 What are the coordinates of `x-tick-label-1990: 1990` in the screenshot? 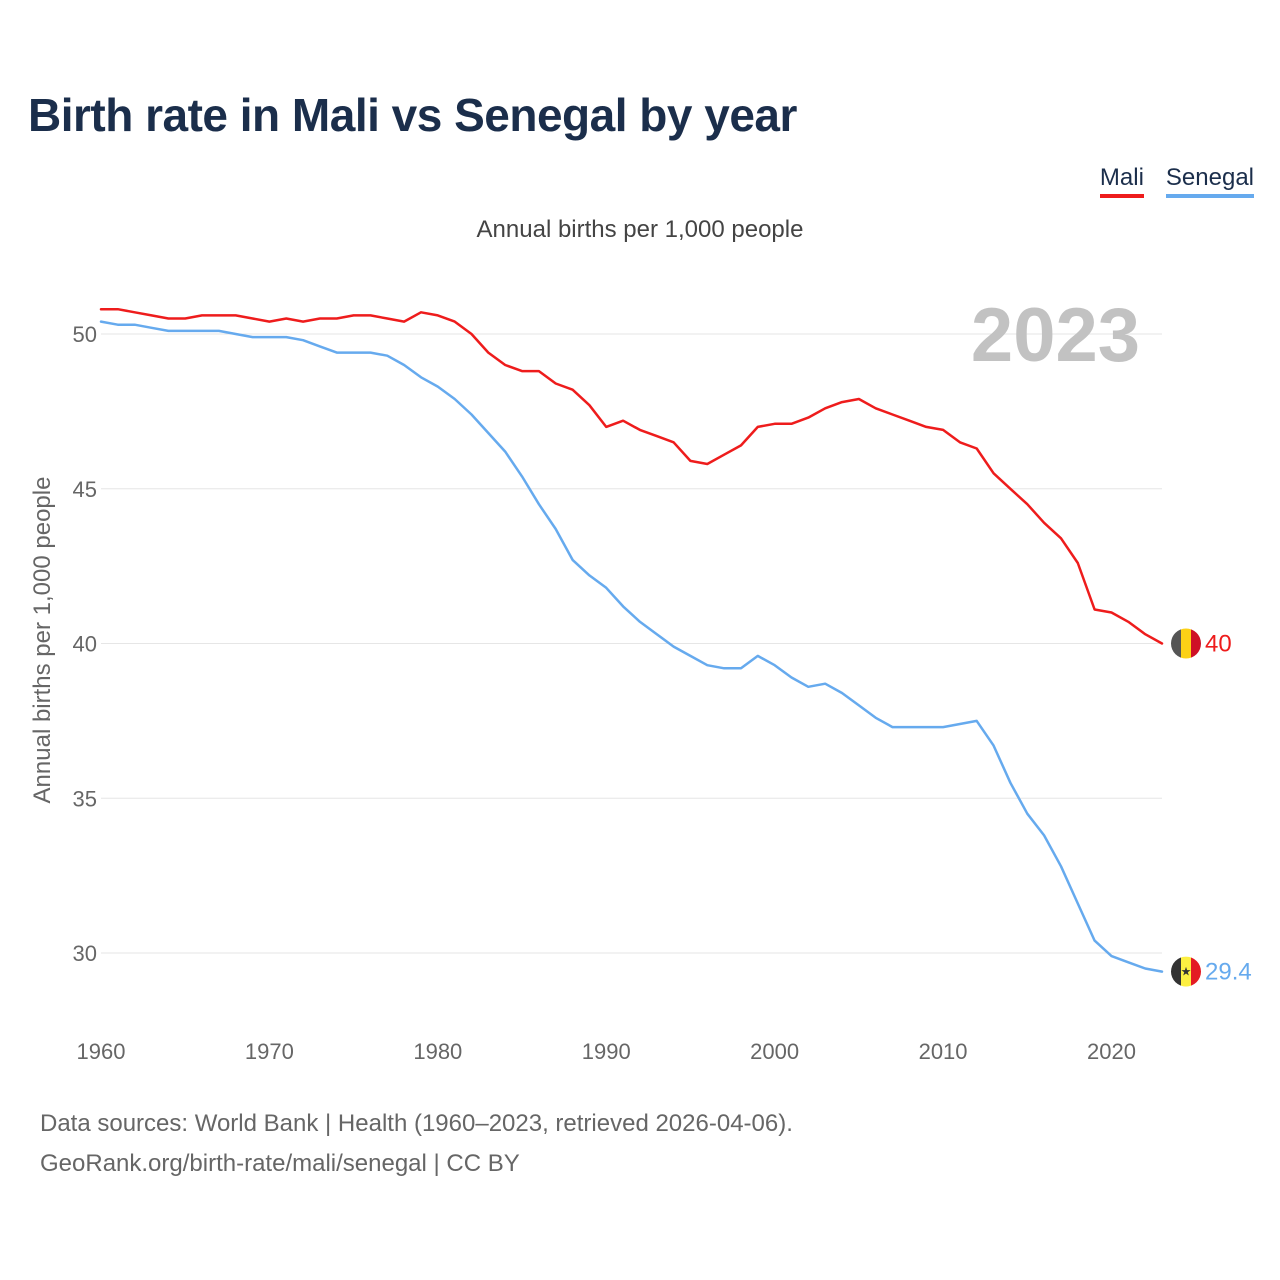 It's located at (606, 1051).